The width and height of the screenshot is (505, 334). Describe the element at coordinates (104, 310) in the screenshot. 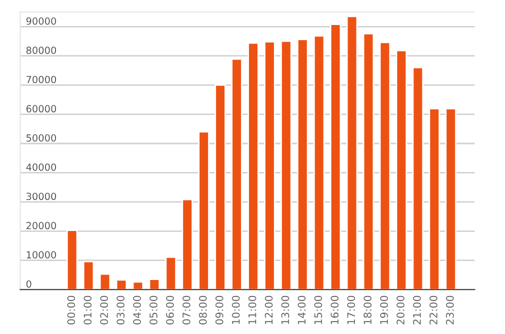

I see `x-tick-label: 02:00` at that location.